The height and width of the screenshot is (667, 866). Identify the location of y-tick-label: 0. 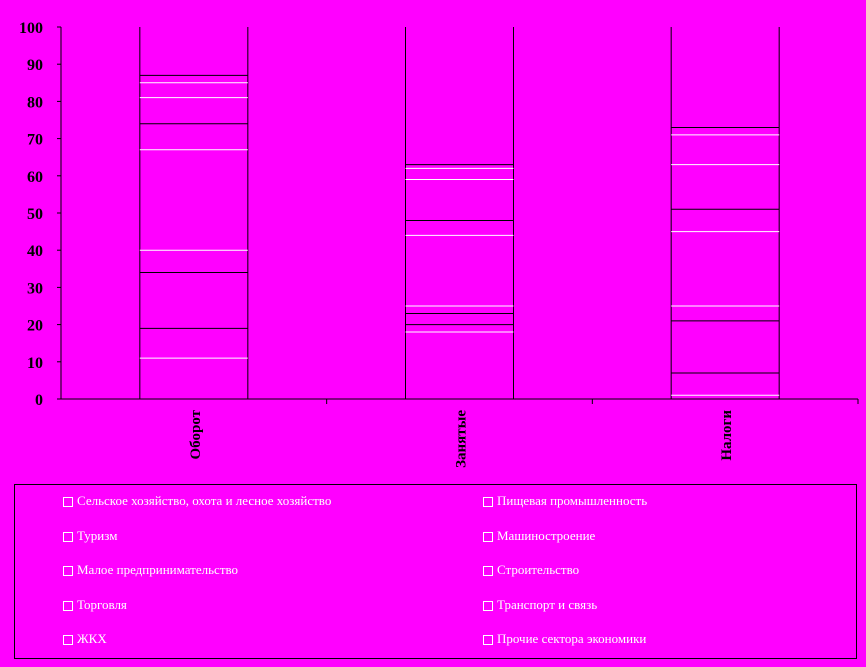
(39, 400).